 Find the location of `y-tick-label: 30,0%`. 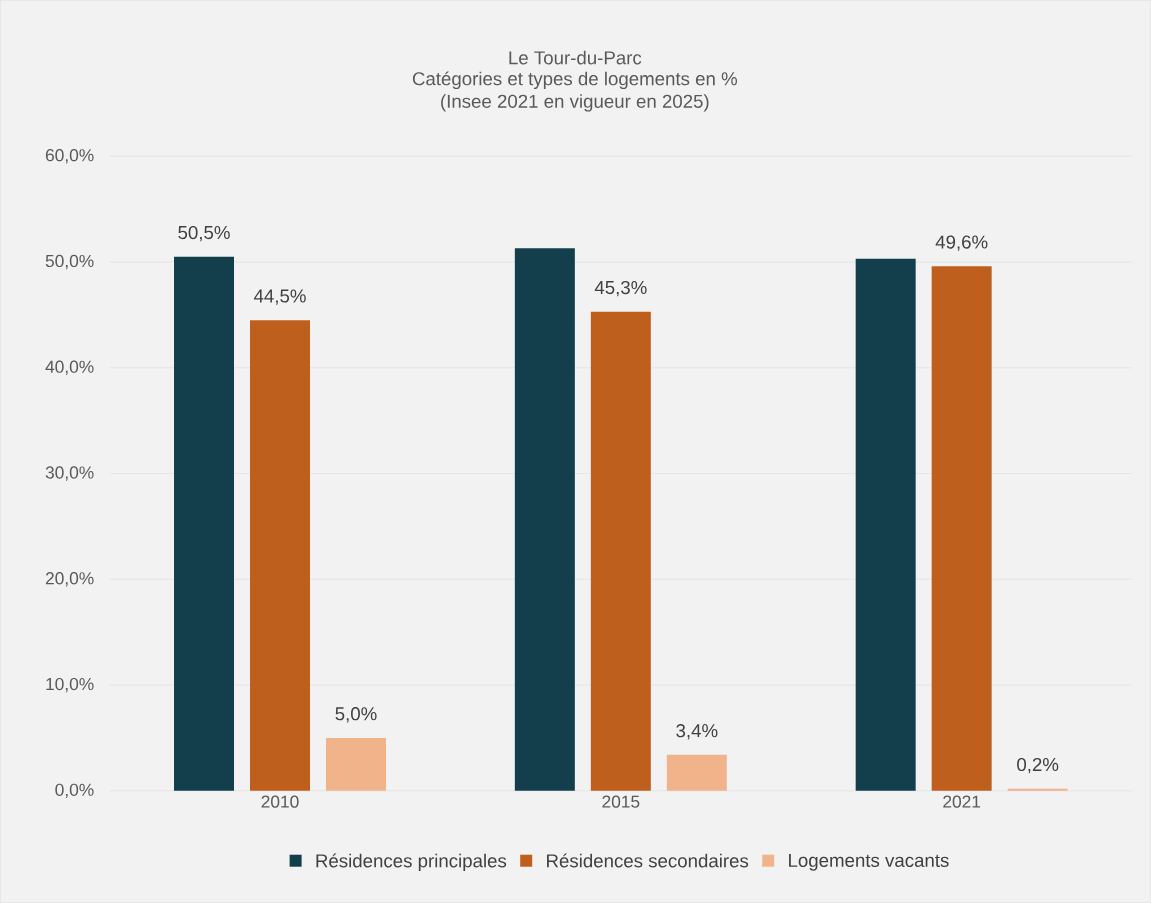

y-tick-label: 30,0% is located at coordinates (69, 473).